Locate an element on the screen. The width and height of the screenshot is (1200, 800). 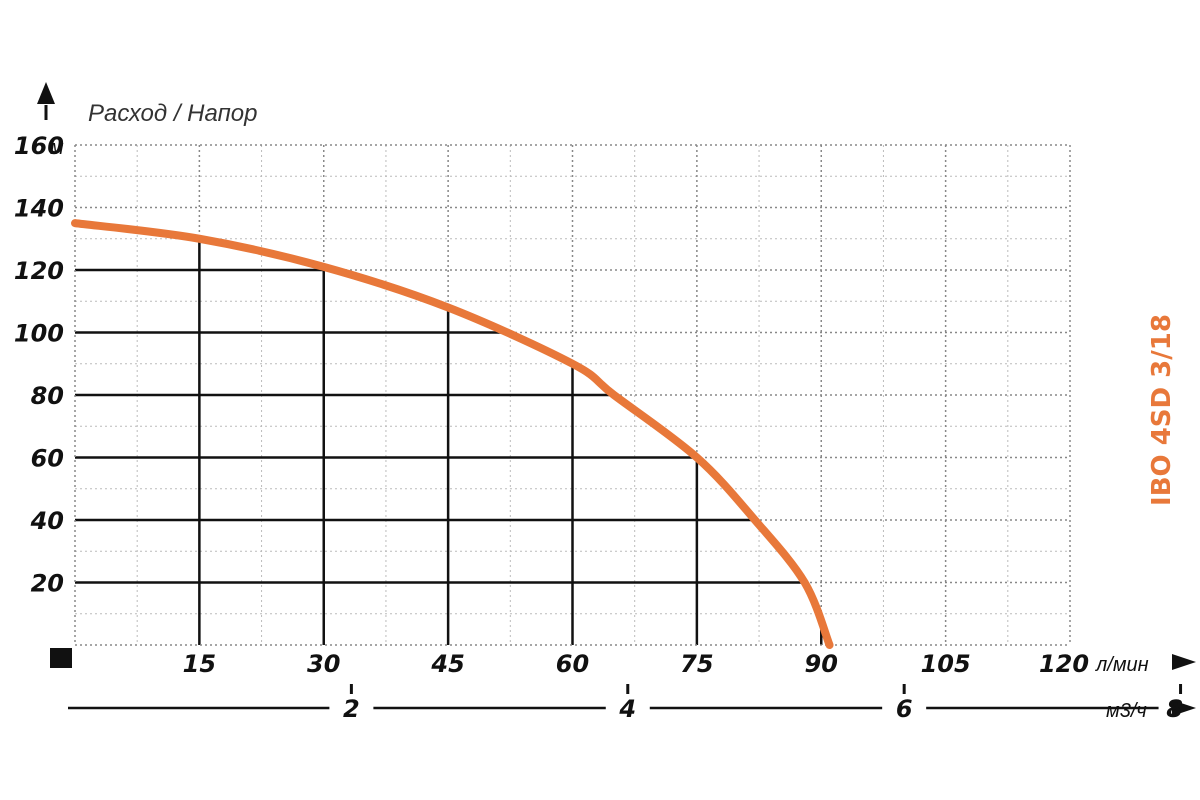
y-tick-label: 40 is located at coordinates (47, 521).